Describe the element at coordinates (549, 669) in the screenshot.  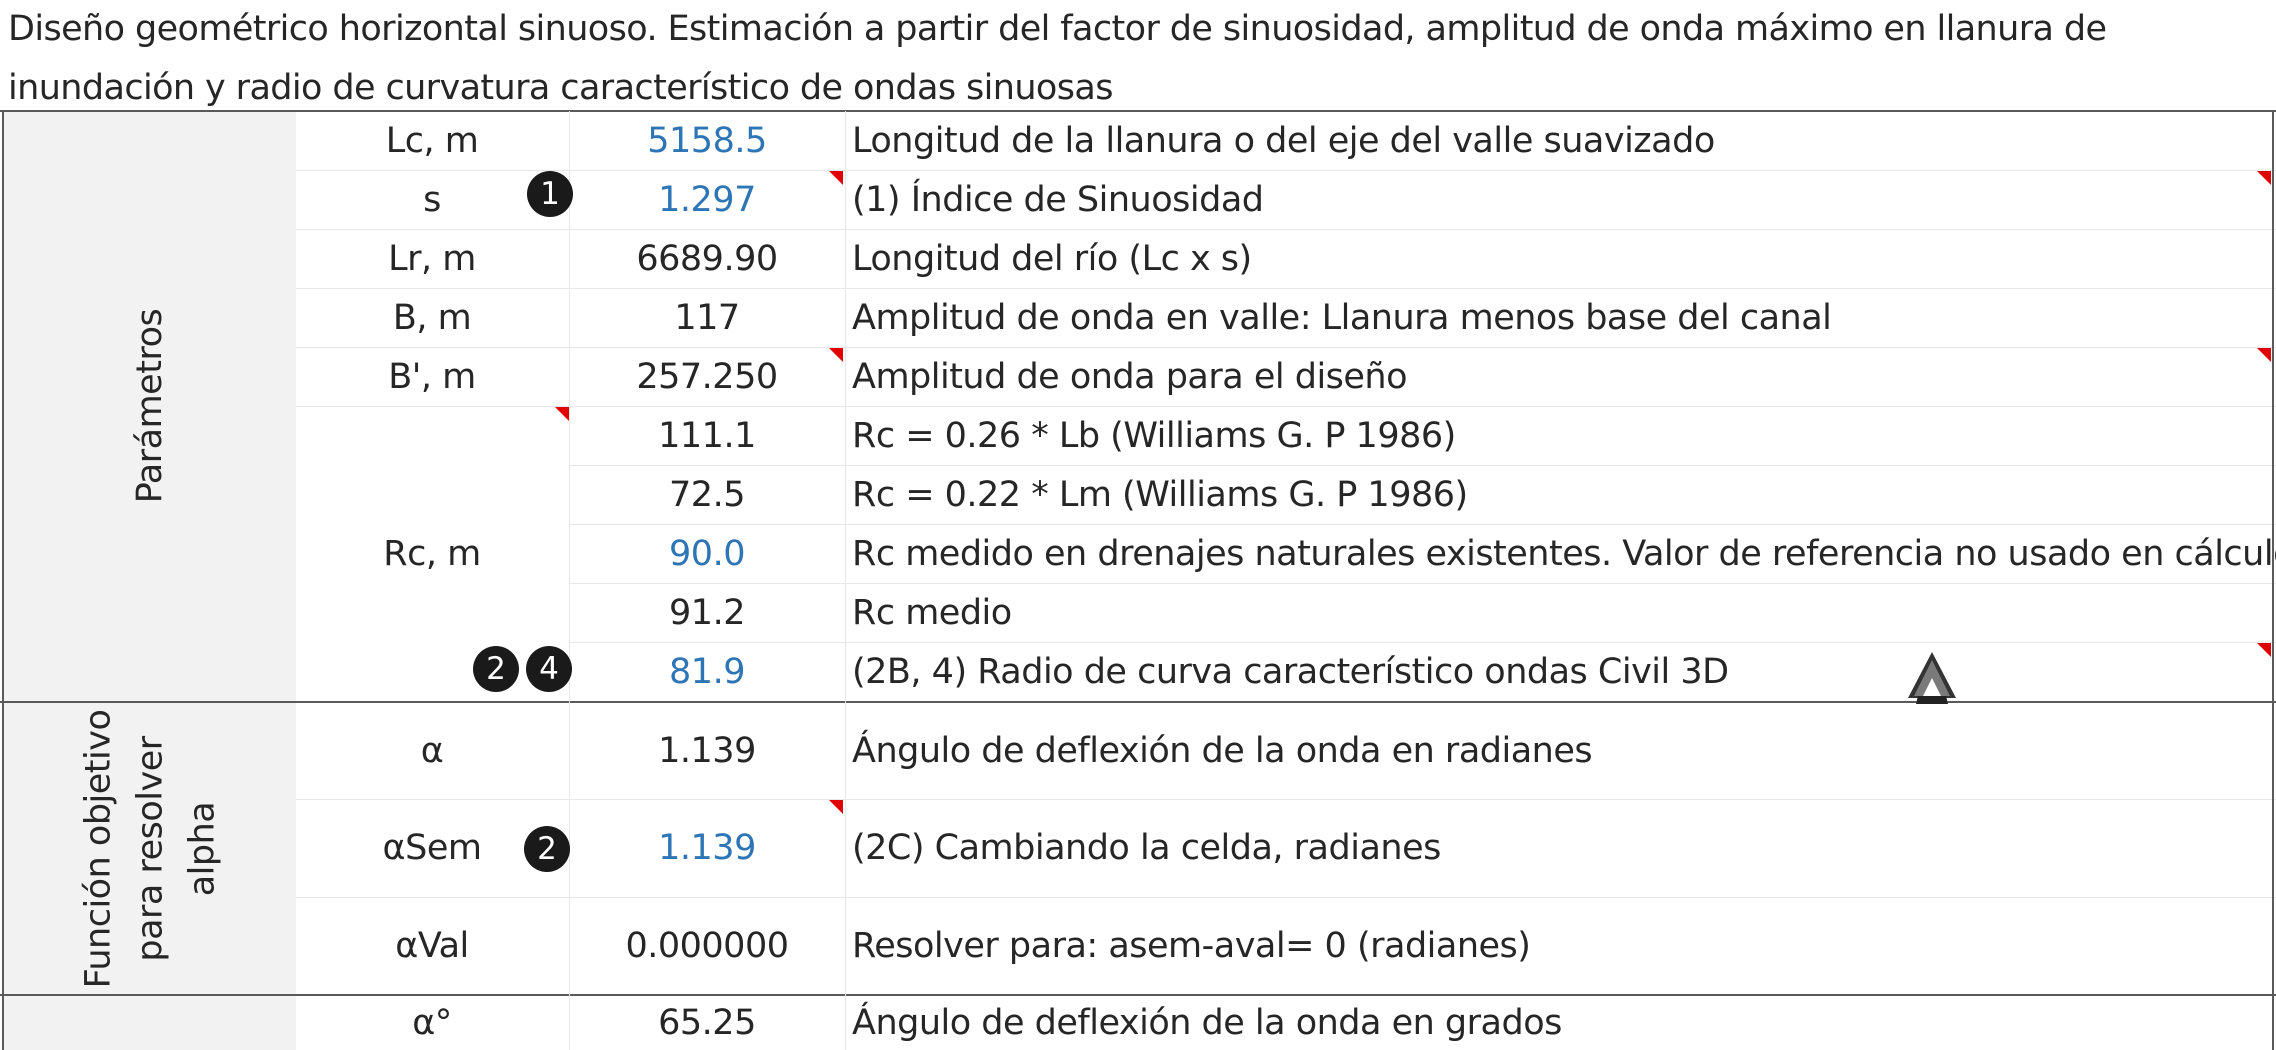
I see `step-badge-4: 4` at that location.